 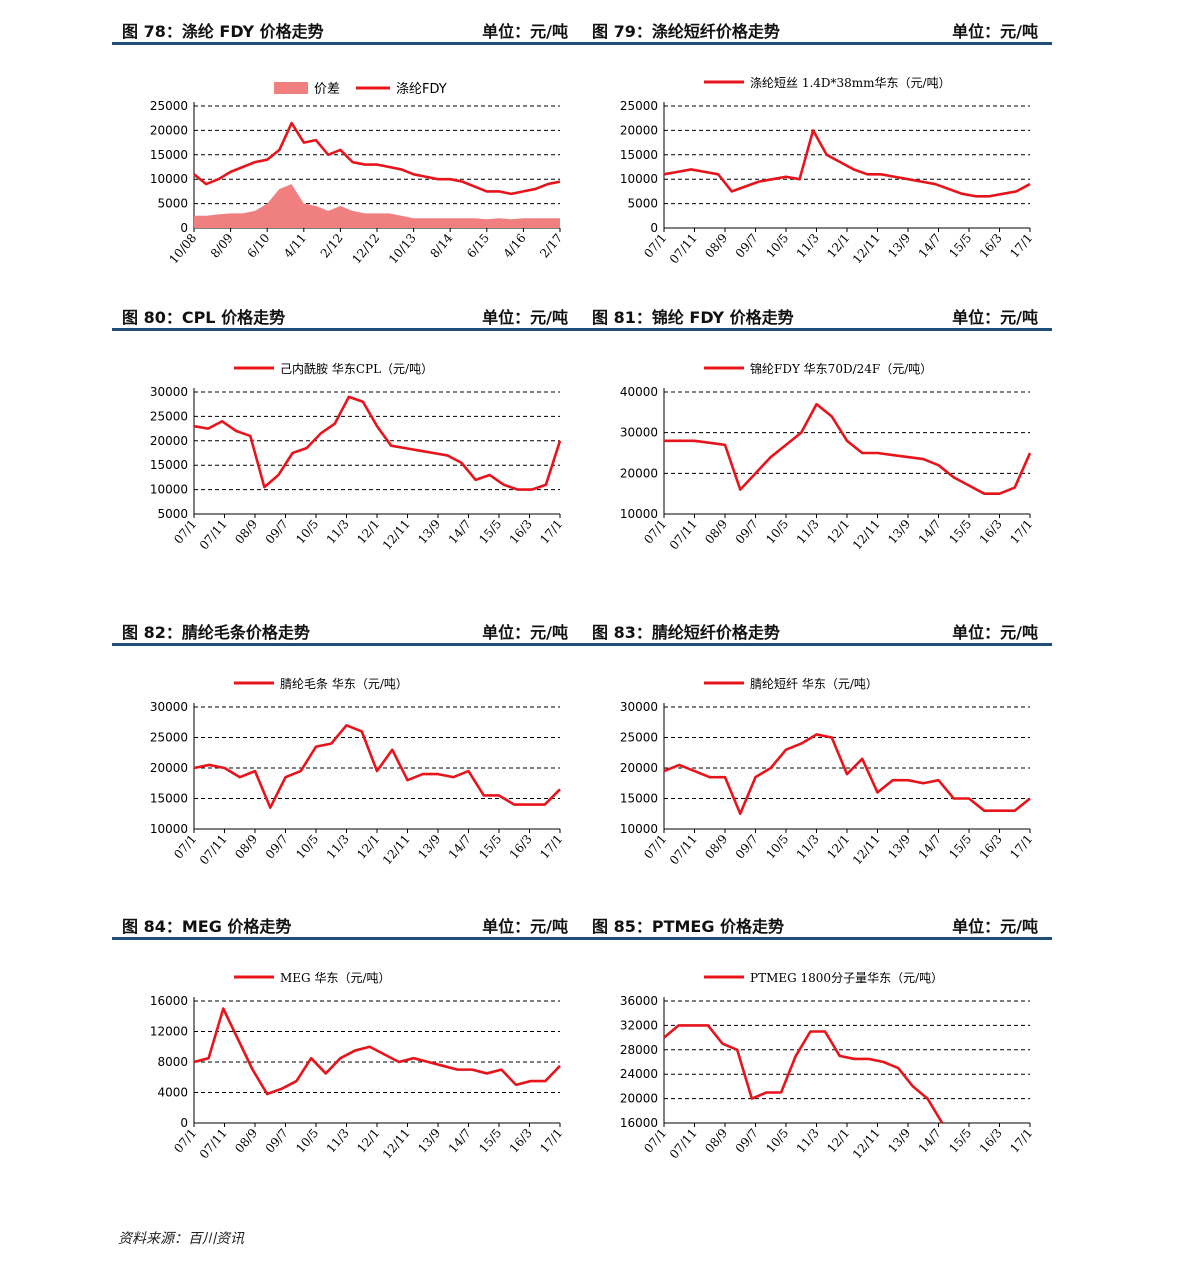 I want to click on legend-label: 涤纶短丝 1.4D*38mm华东（元/吨）, so click(x=850, y=83).